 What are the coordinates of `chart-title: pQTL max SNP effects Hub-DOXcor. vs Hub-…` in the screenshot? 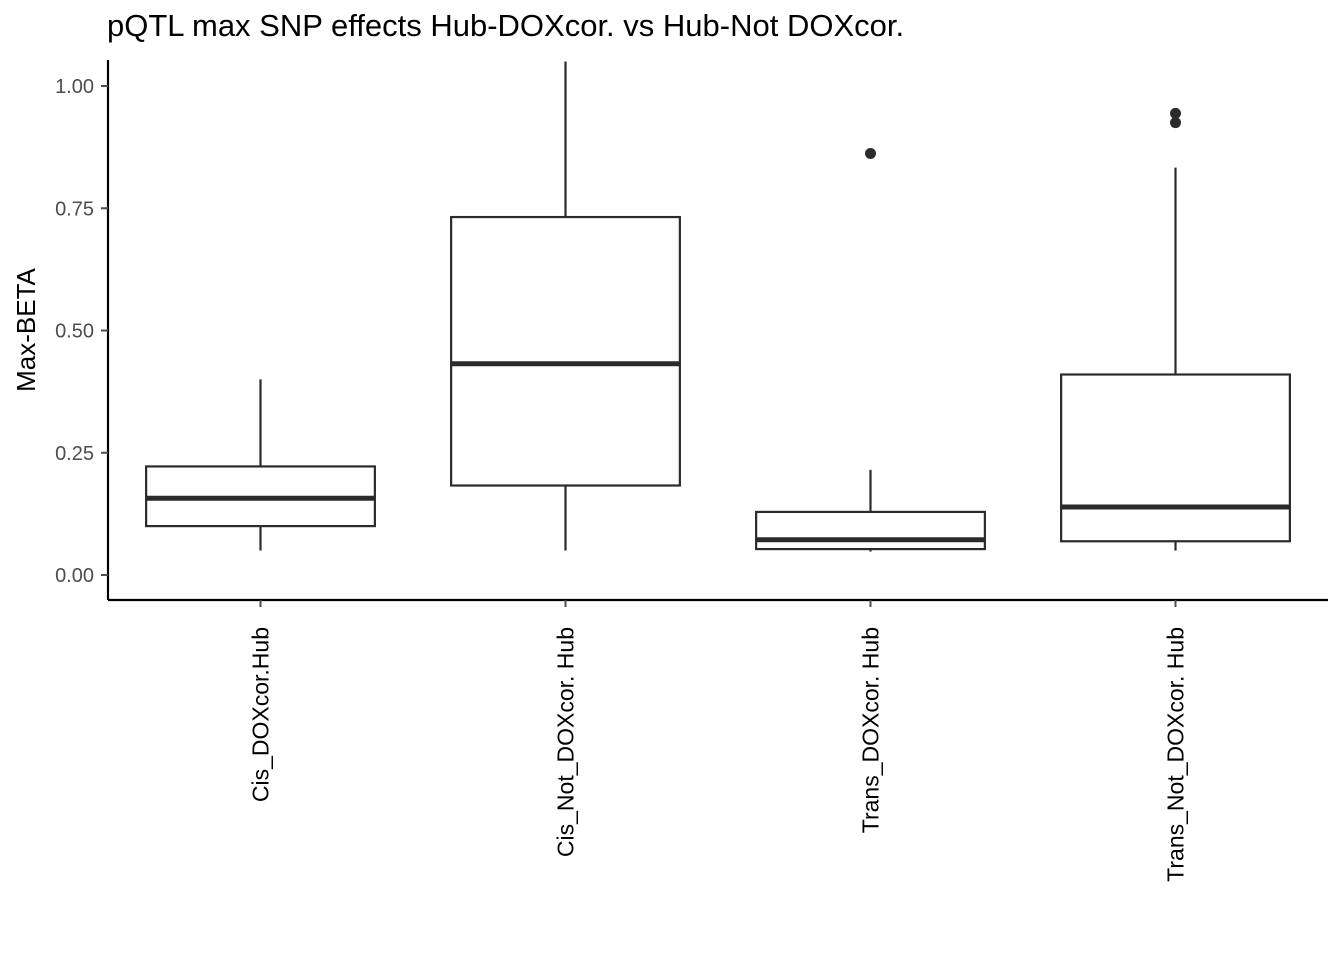 It's located at (506, 25).